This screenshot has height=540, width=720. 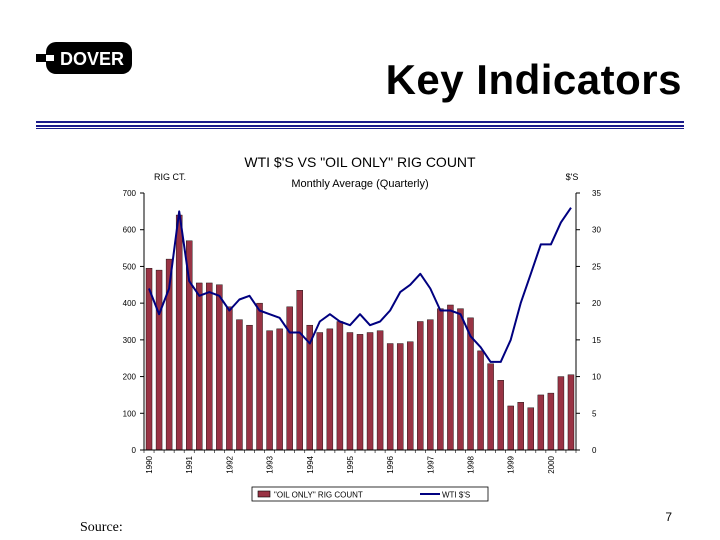 I want to click on dover-logo: DOVER, so click(x=84, y=58).